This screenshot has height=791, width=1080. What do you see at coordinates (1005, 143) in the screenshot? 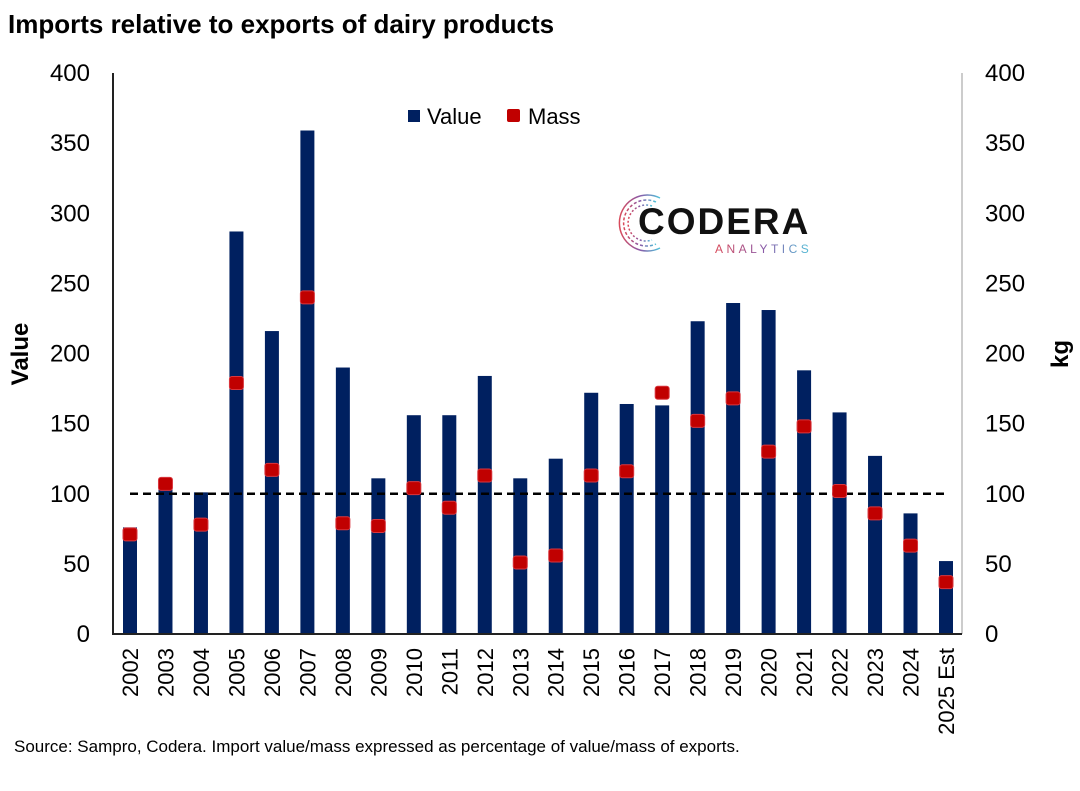
I see `y-tick-label-right: 350` at bounding box center [1005, 143].